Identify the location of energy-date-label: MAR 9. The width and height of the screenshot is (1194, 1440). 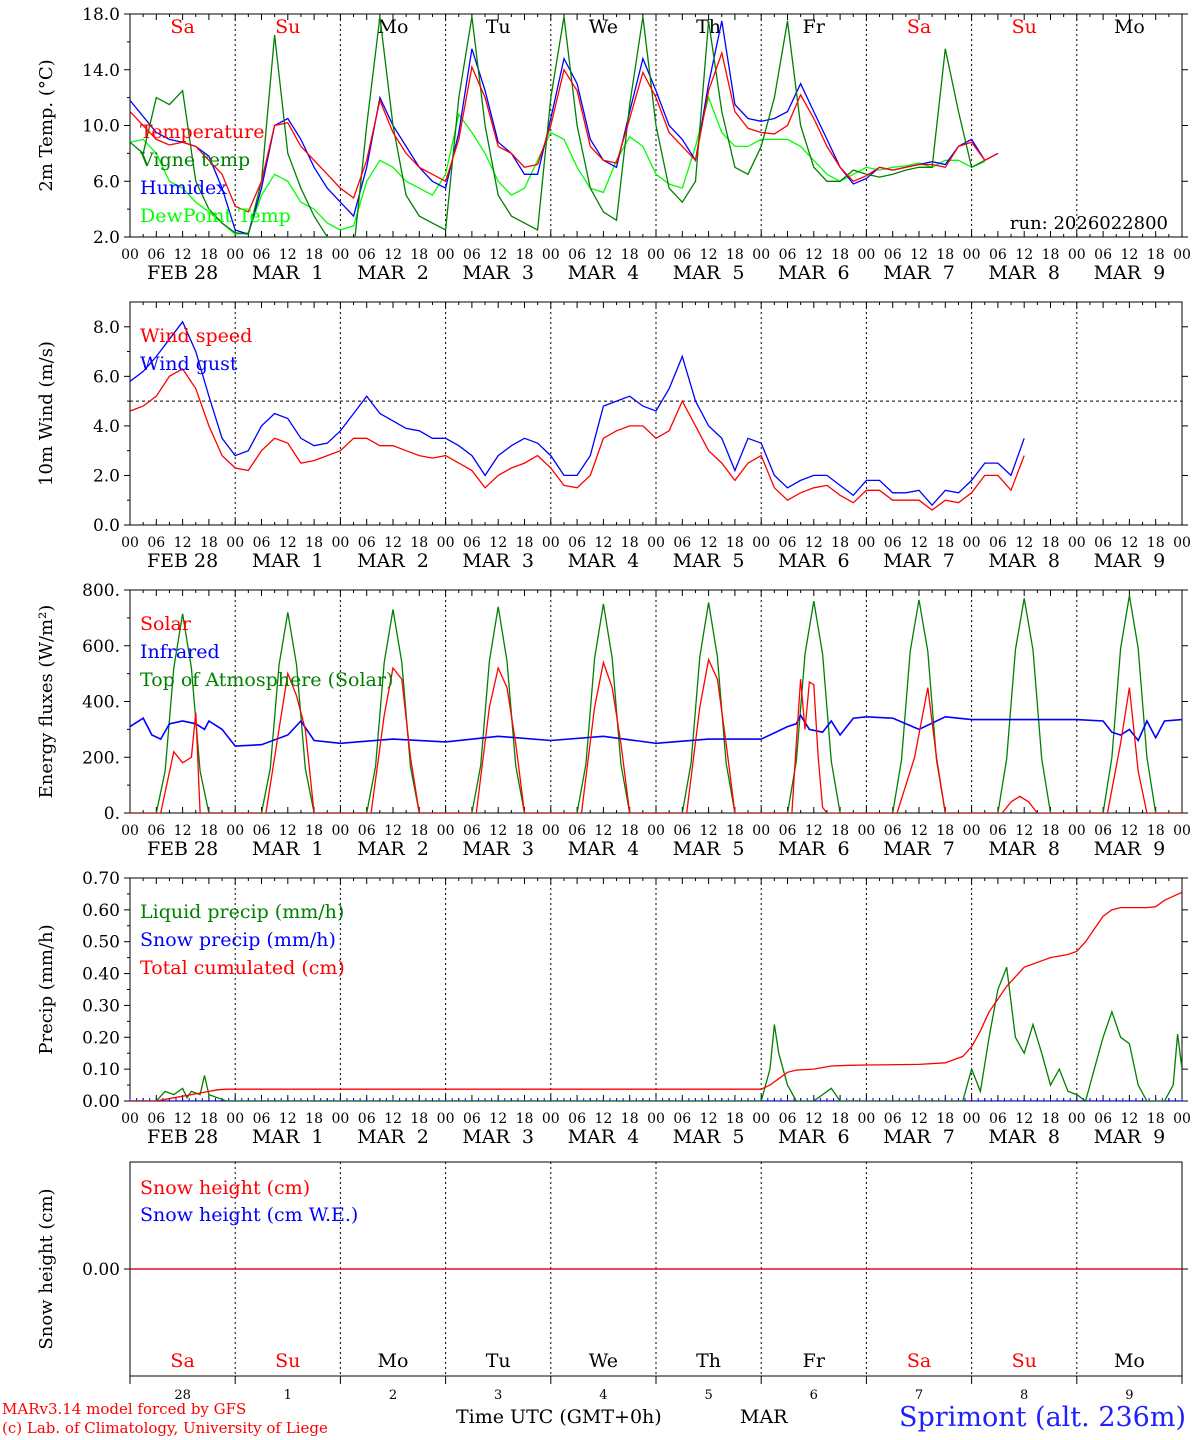
(1130, 849).